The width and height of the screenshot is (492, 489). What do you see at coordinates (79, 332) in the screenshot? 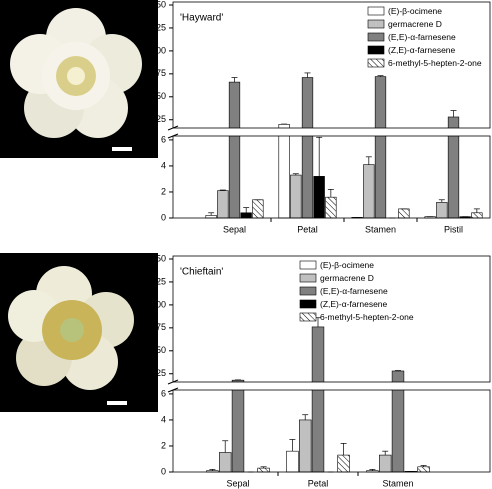
I see `photo-chieftain` at bounding box center [79, 332].